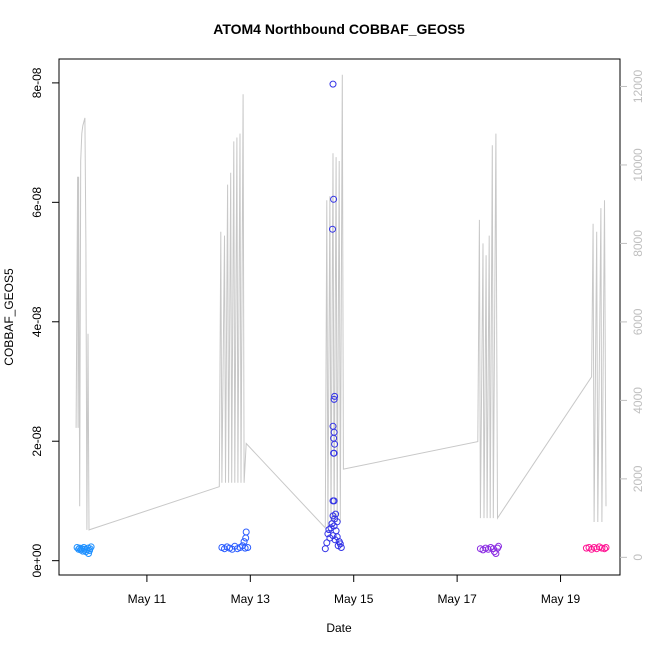 The height and width of the screenshot is (650, 650). I want to click on data-point-s2-p14, so click(340, 544).